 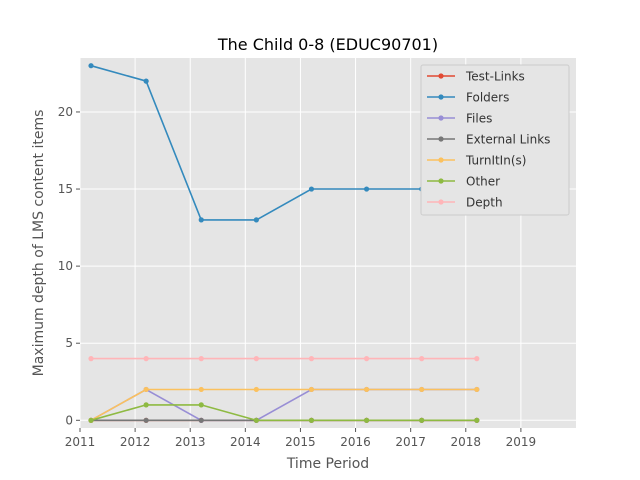 I want to click on series-line-turnitin-s, so click(x=283, y=404).